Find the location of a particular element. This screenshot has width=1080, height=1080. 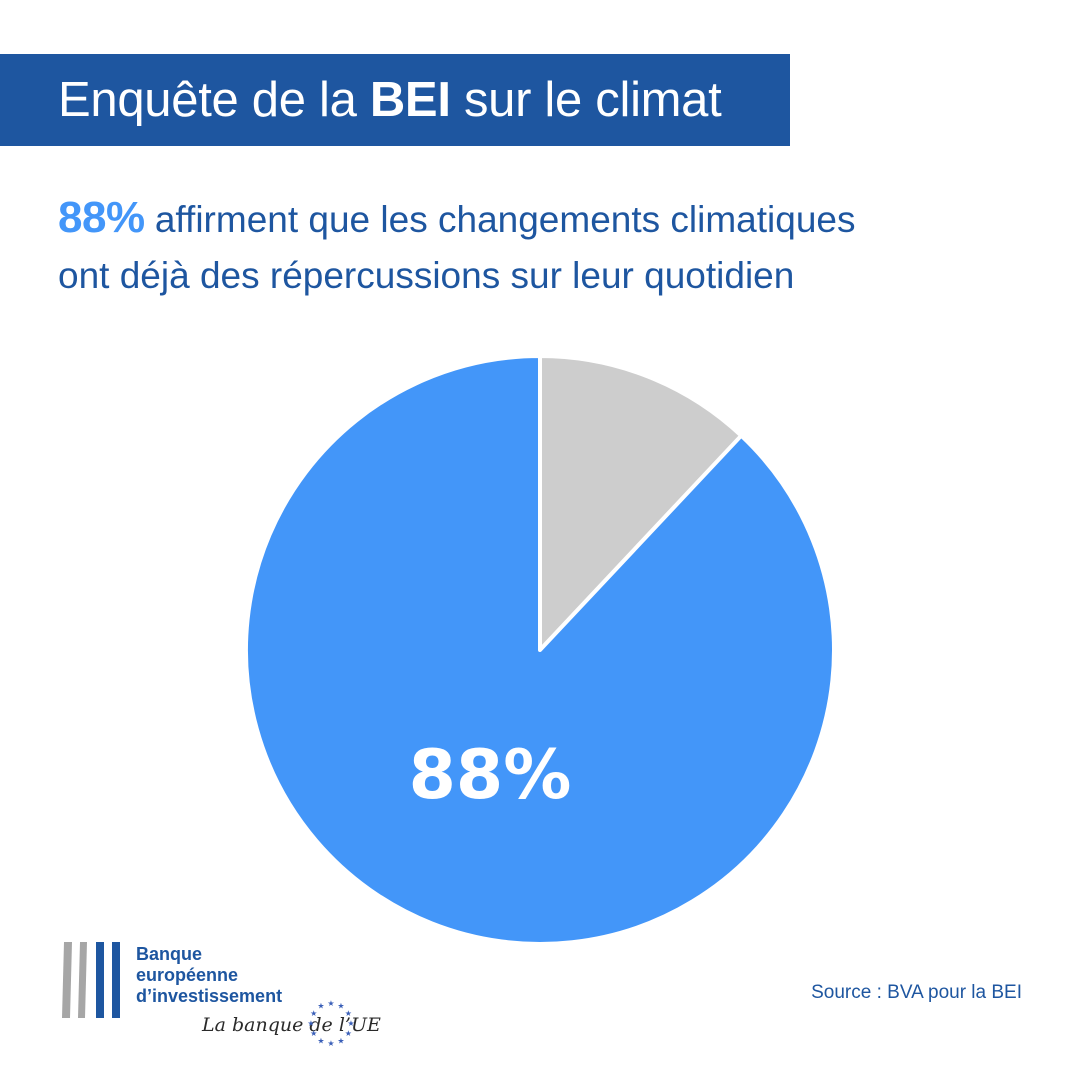

logo-line-3: d’investissement is located at coordinates (209, 996).